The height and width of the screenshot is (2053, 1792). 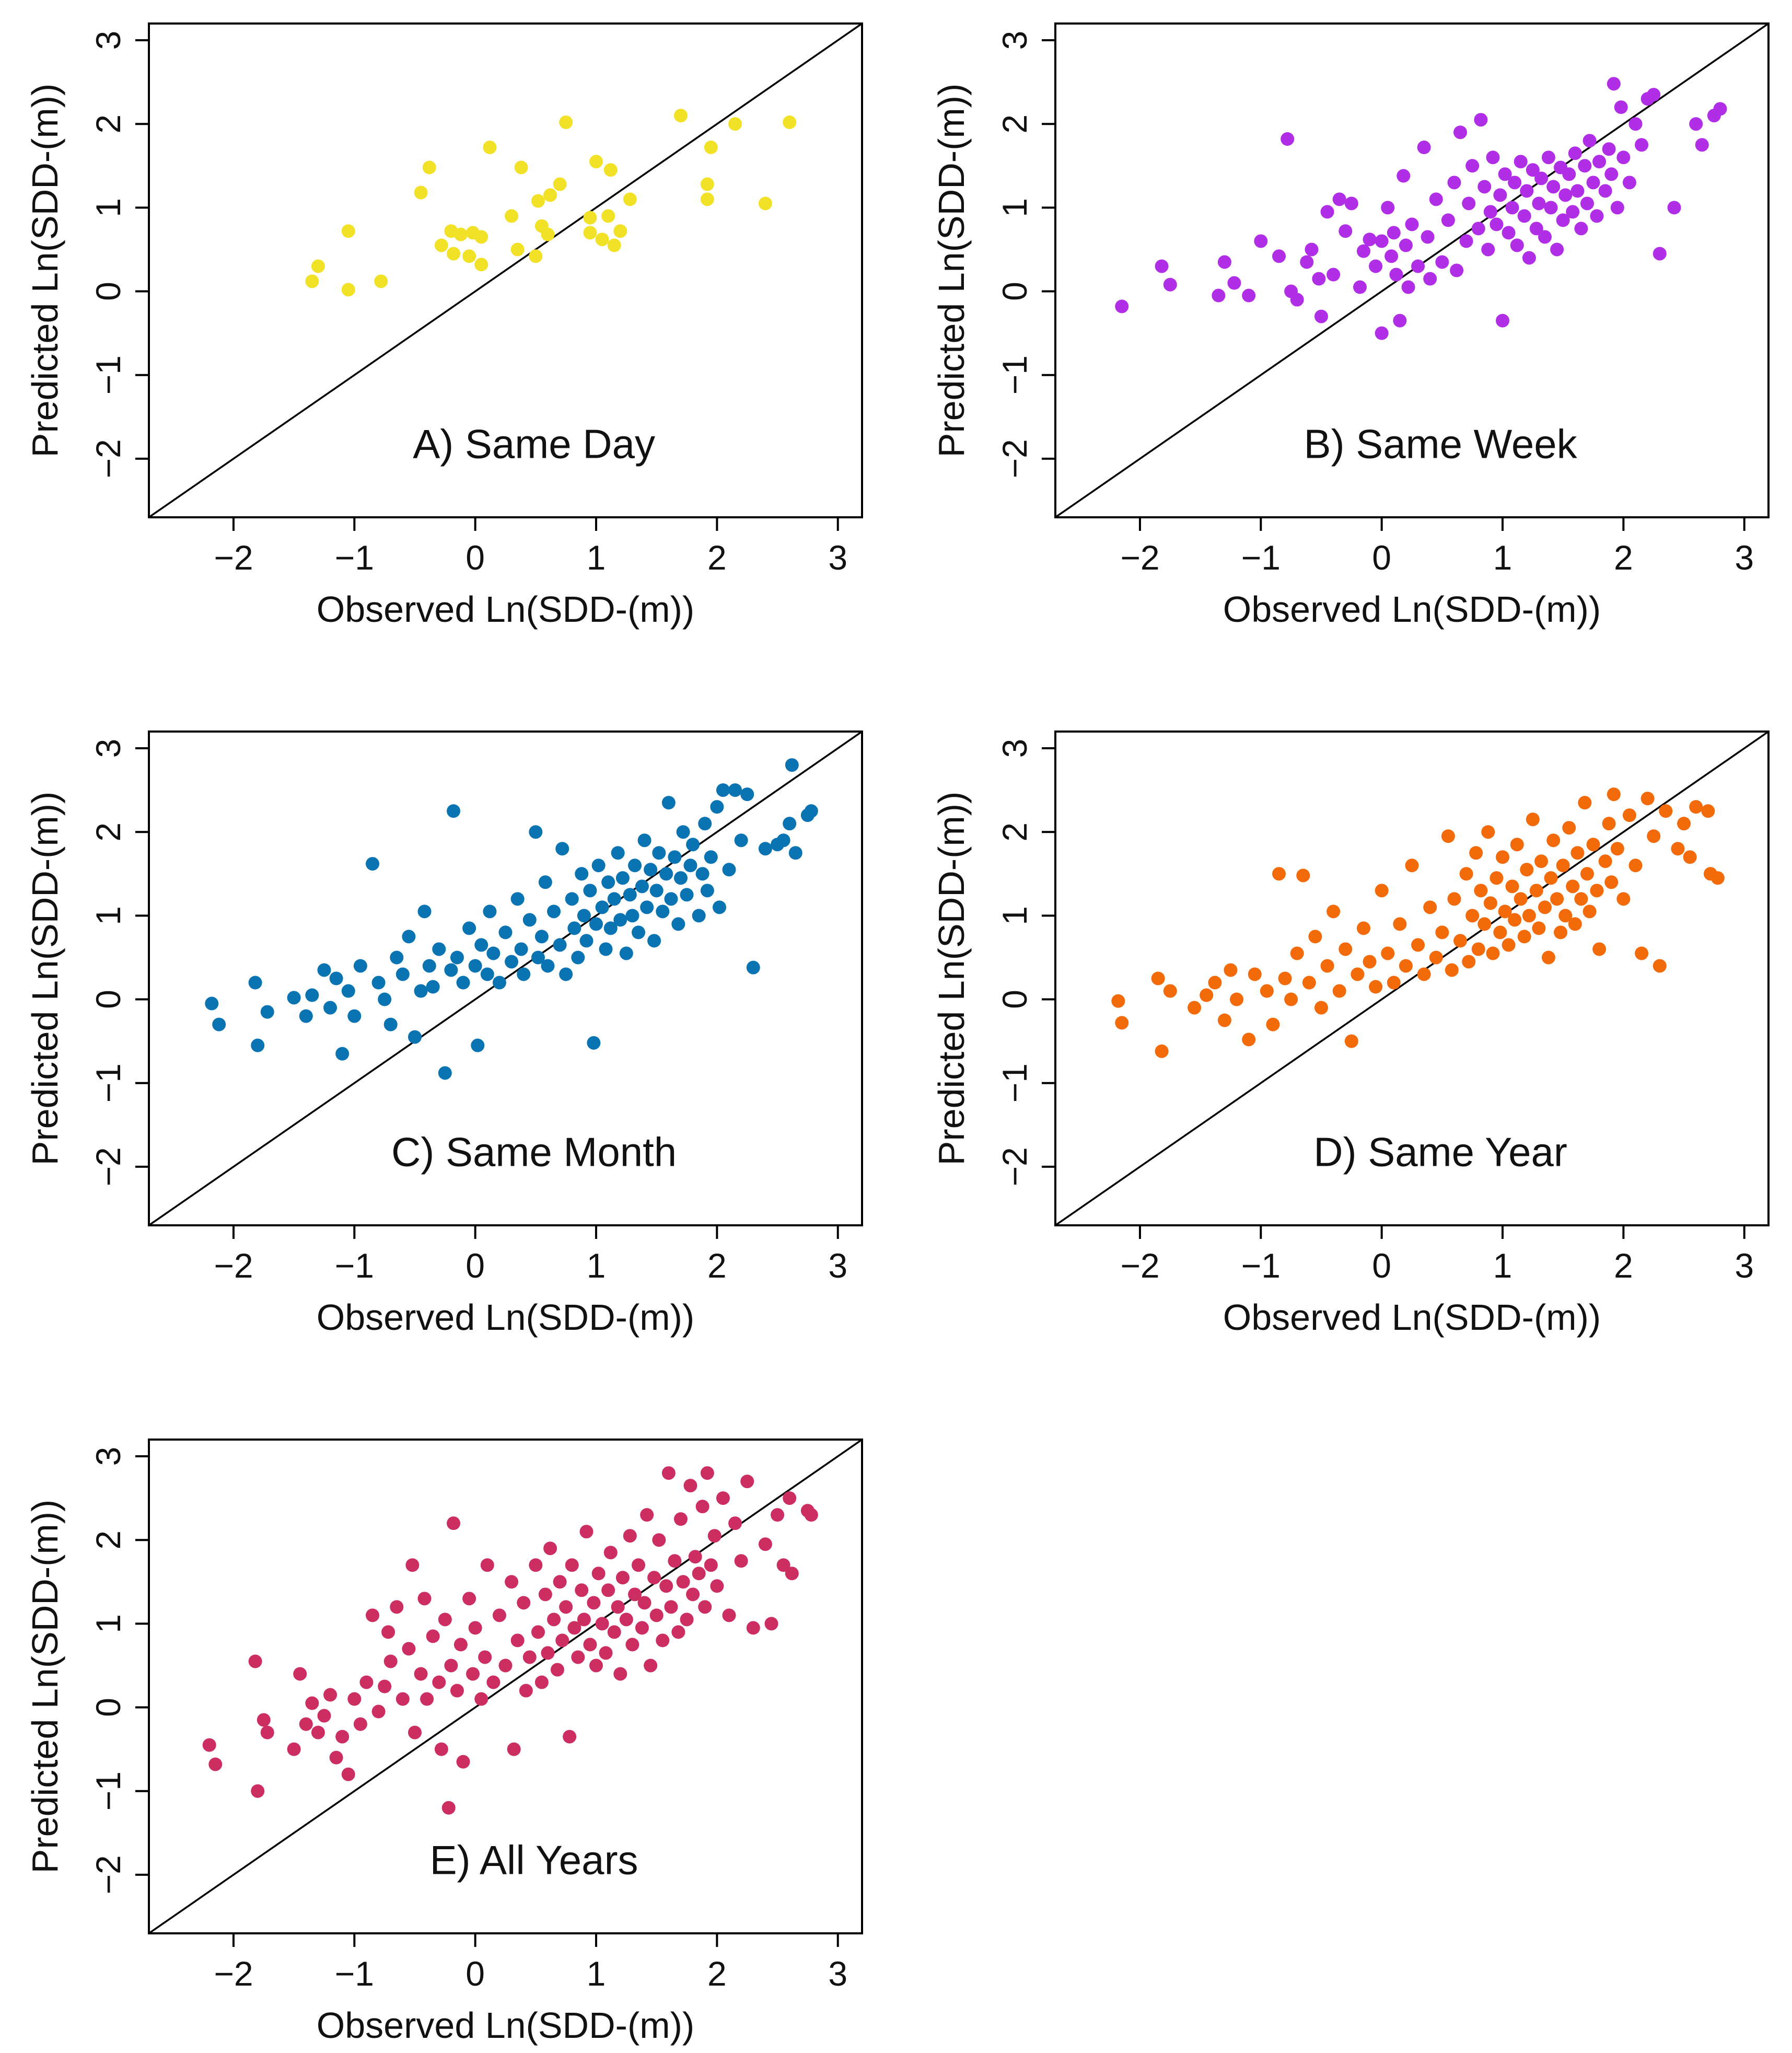 I want to click on data-points, so click(x=1421, y=208).